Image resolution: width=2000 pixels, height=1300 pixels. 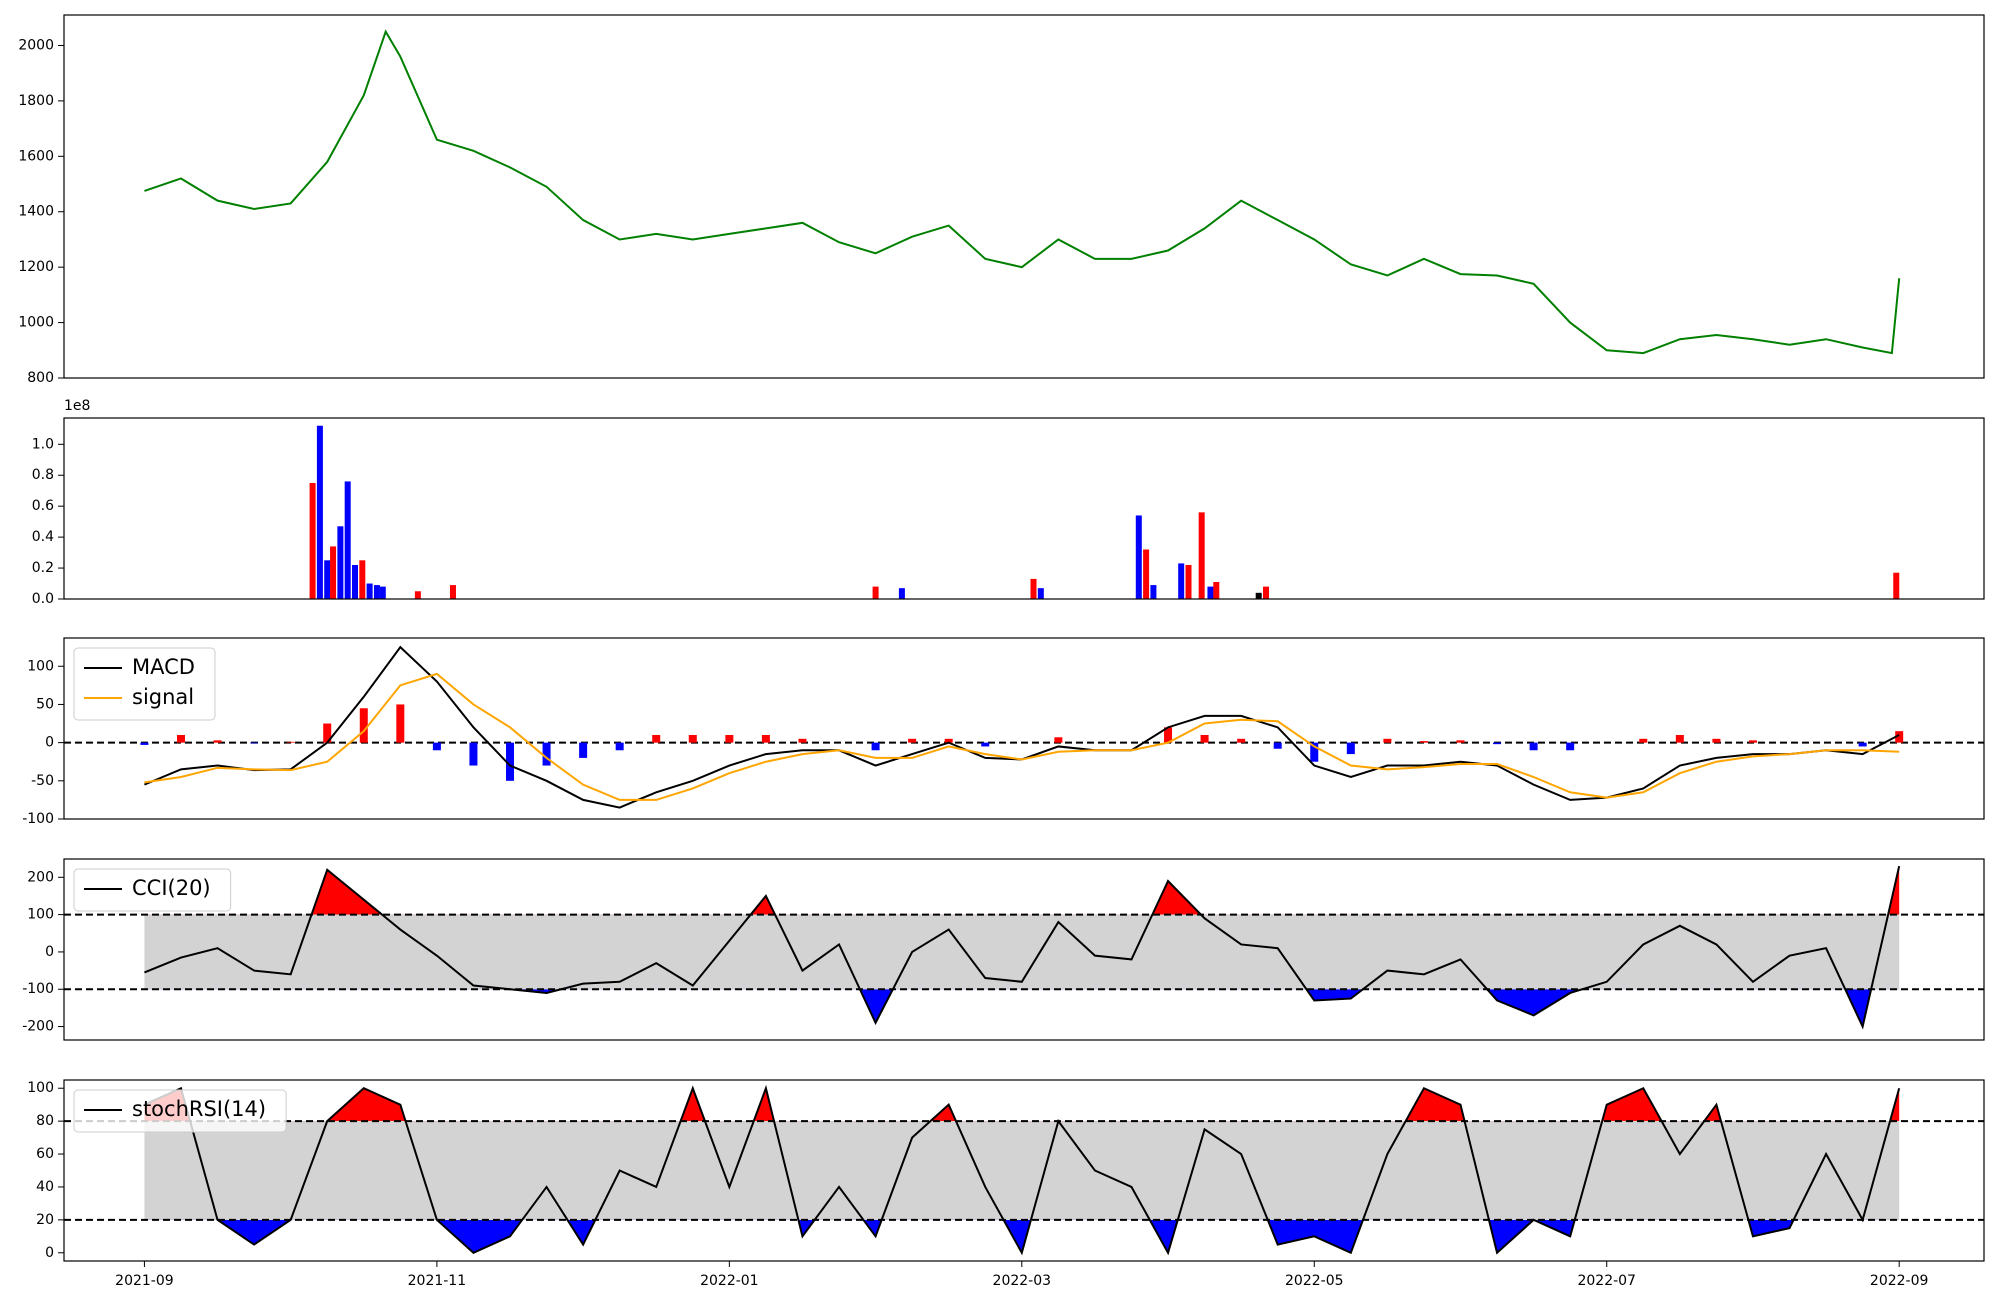 I want to click on y-tick-label: 1800, so click(x=36, y=101).